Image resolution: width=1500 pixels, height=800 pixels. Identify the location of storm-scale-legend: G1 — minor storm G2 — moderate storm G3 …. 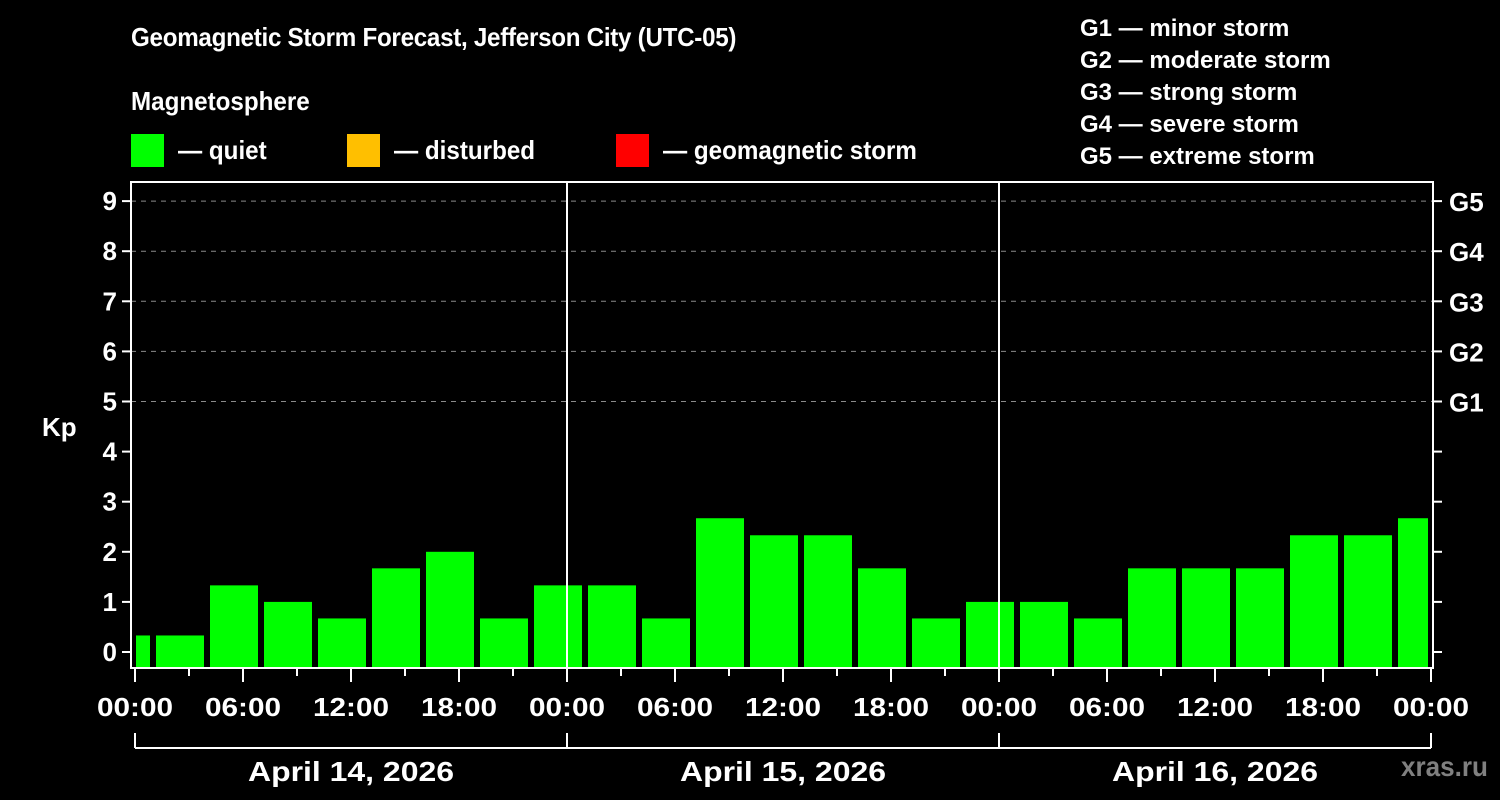
(1205, 94).